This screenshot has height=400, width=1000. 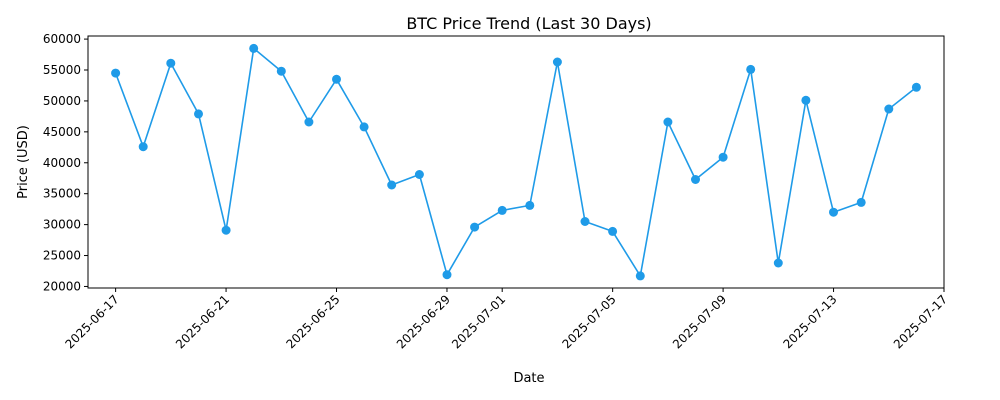 I want to click on chart-title: BTC Price Trend (Last 30 Days), so click(x=528, y=23).